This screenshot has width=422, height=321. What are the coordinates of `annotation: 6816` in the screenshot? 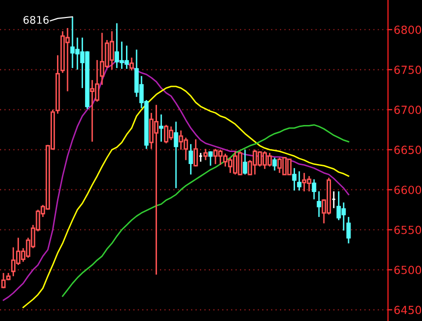 It's located at (36, 20).